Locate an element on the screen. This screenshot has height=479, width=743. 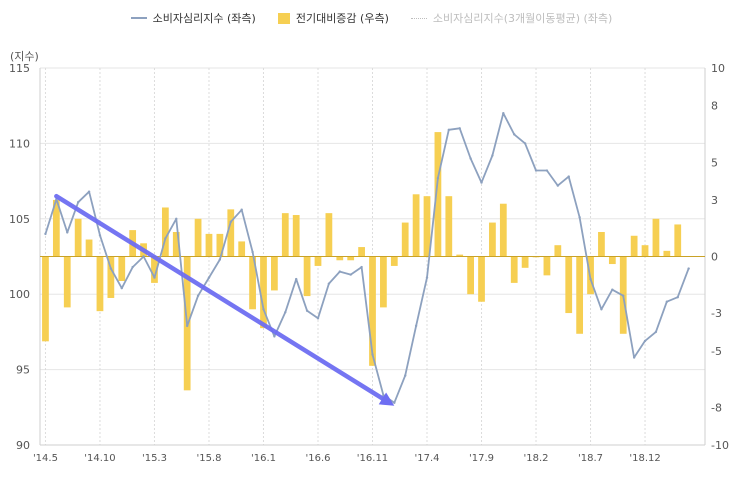
y-left-tick-label: 110 is located at coordinates (19, 143).